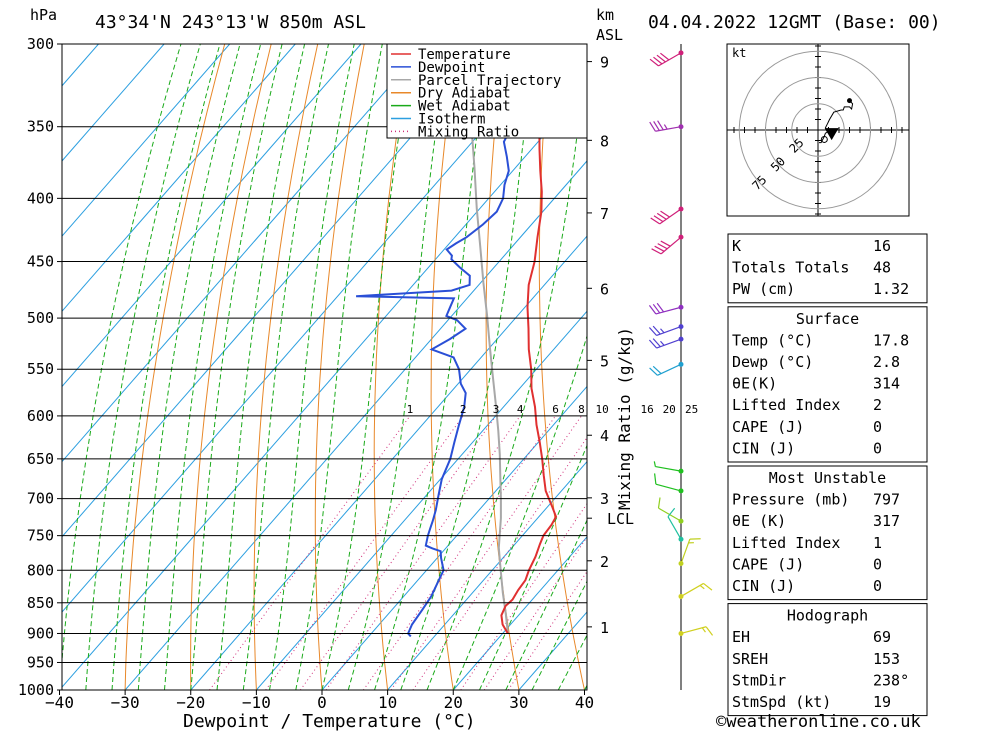 The height and width of the screenshot is (733, 1000). What do you see at coordinates (610, 345) in the screenshot?
I see `height-axis: 9 8 7 6 5 4 3 2 1 LCL` at bounding box center [610, 345].